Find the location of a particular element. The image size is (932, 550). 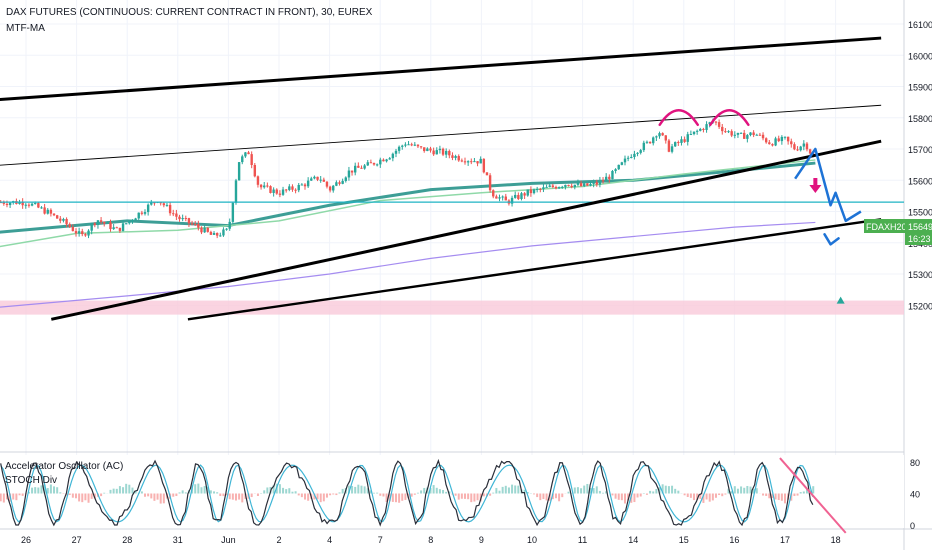

price-axis-label: 16100 is located at coordinates (920, 25).